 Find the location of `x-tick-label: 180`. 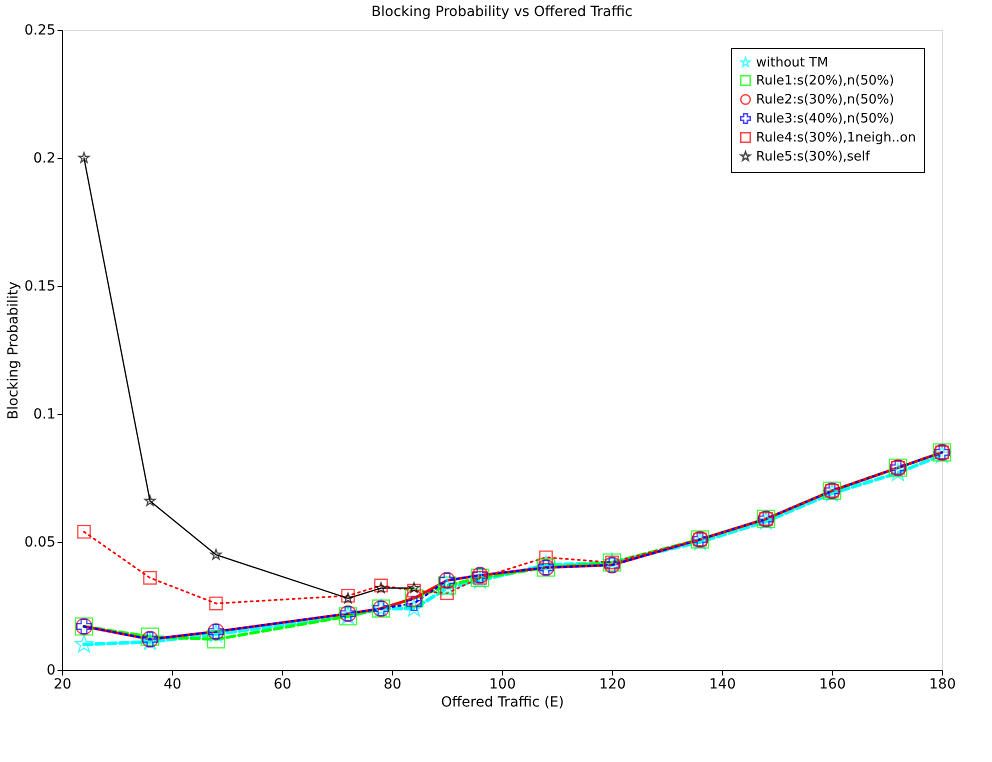

x-tick-label: 180 is located at coordinates (942, 684).